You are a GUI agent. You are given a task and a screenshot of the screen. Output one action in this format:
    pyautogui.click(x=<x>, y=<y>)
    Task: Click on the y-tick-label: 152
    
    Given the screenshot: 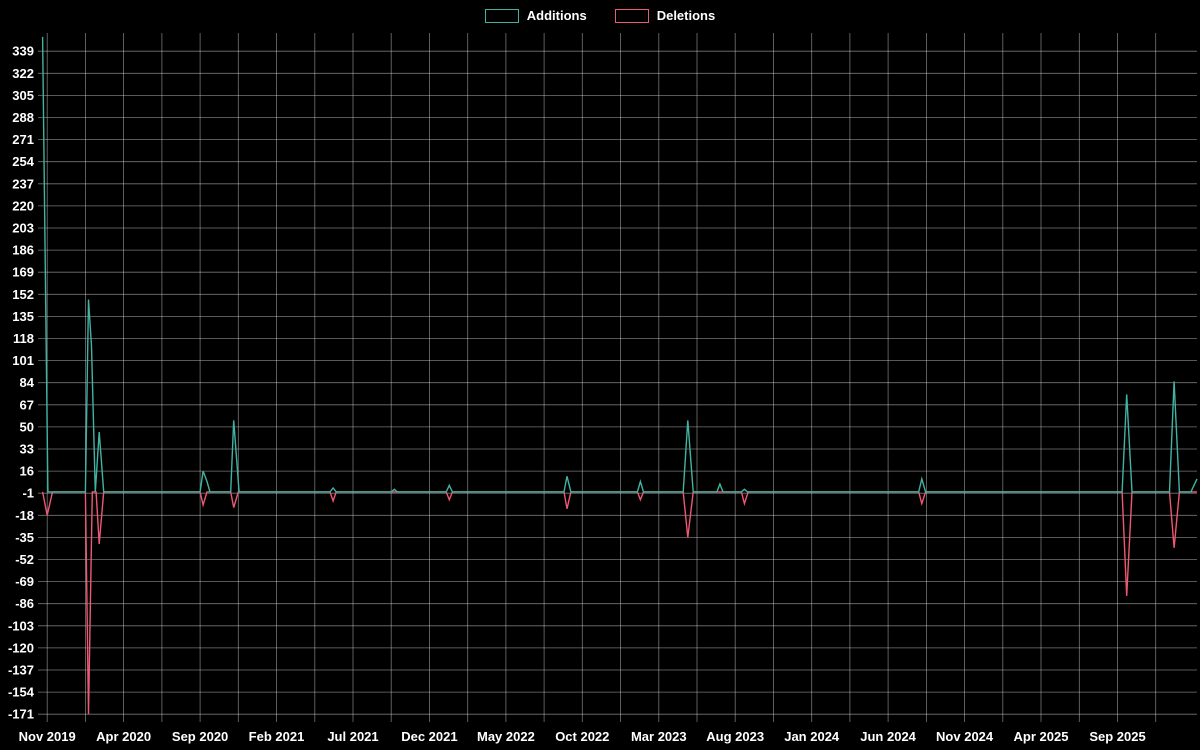 What is the action you would take?
    pyautogui.click(x=23, y=294)
    